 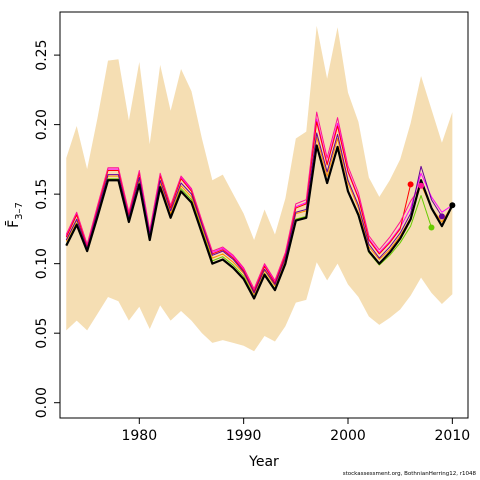 What do you see at coordinates (42, 124) in the screenshot?
I see `y-tick-label: 0.20` at bounding box center [42, 124].